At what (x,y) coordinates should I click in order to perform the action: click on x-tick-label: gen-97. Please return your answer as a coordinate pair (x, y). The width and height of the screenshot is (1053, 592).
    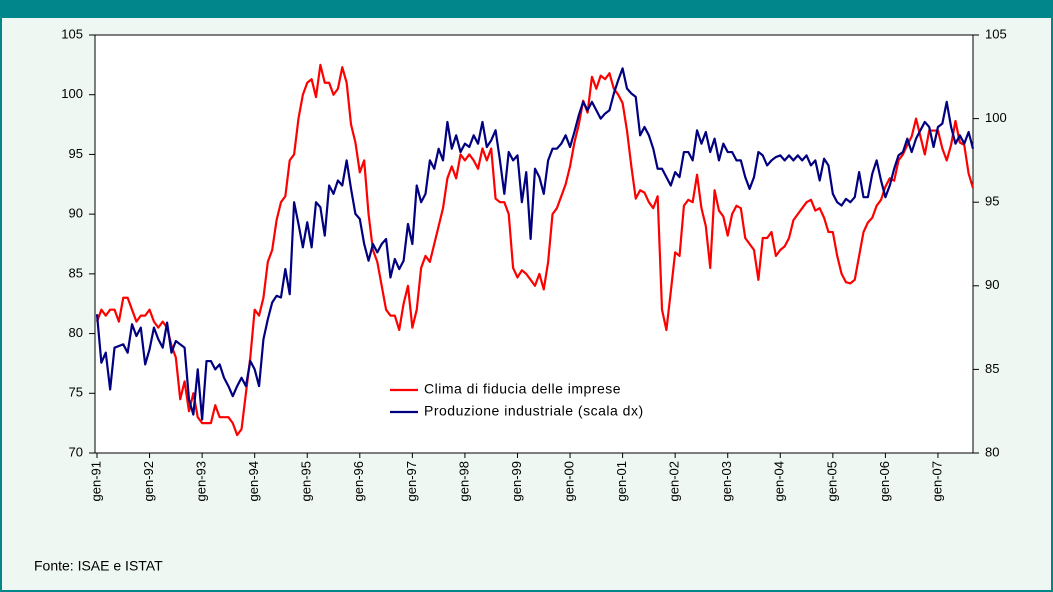
    Looking at the image, I should click on (411, 481).